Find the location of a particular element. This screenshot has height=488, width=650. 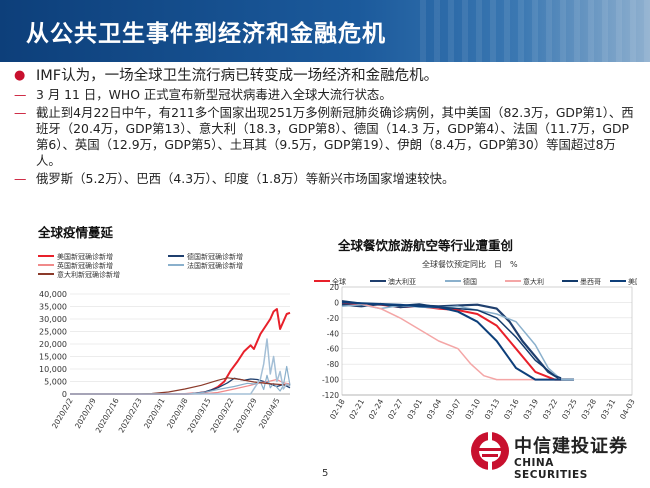

y-tick-label: -80 is located at coordinates (333, 364).